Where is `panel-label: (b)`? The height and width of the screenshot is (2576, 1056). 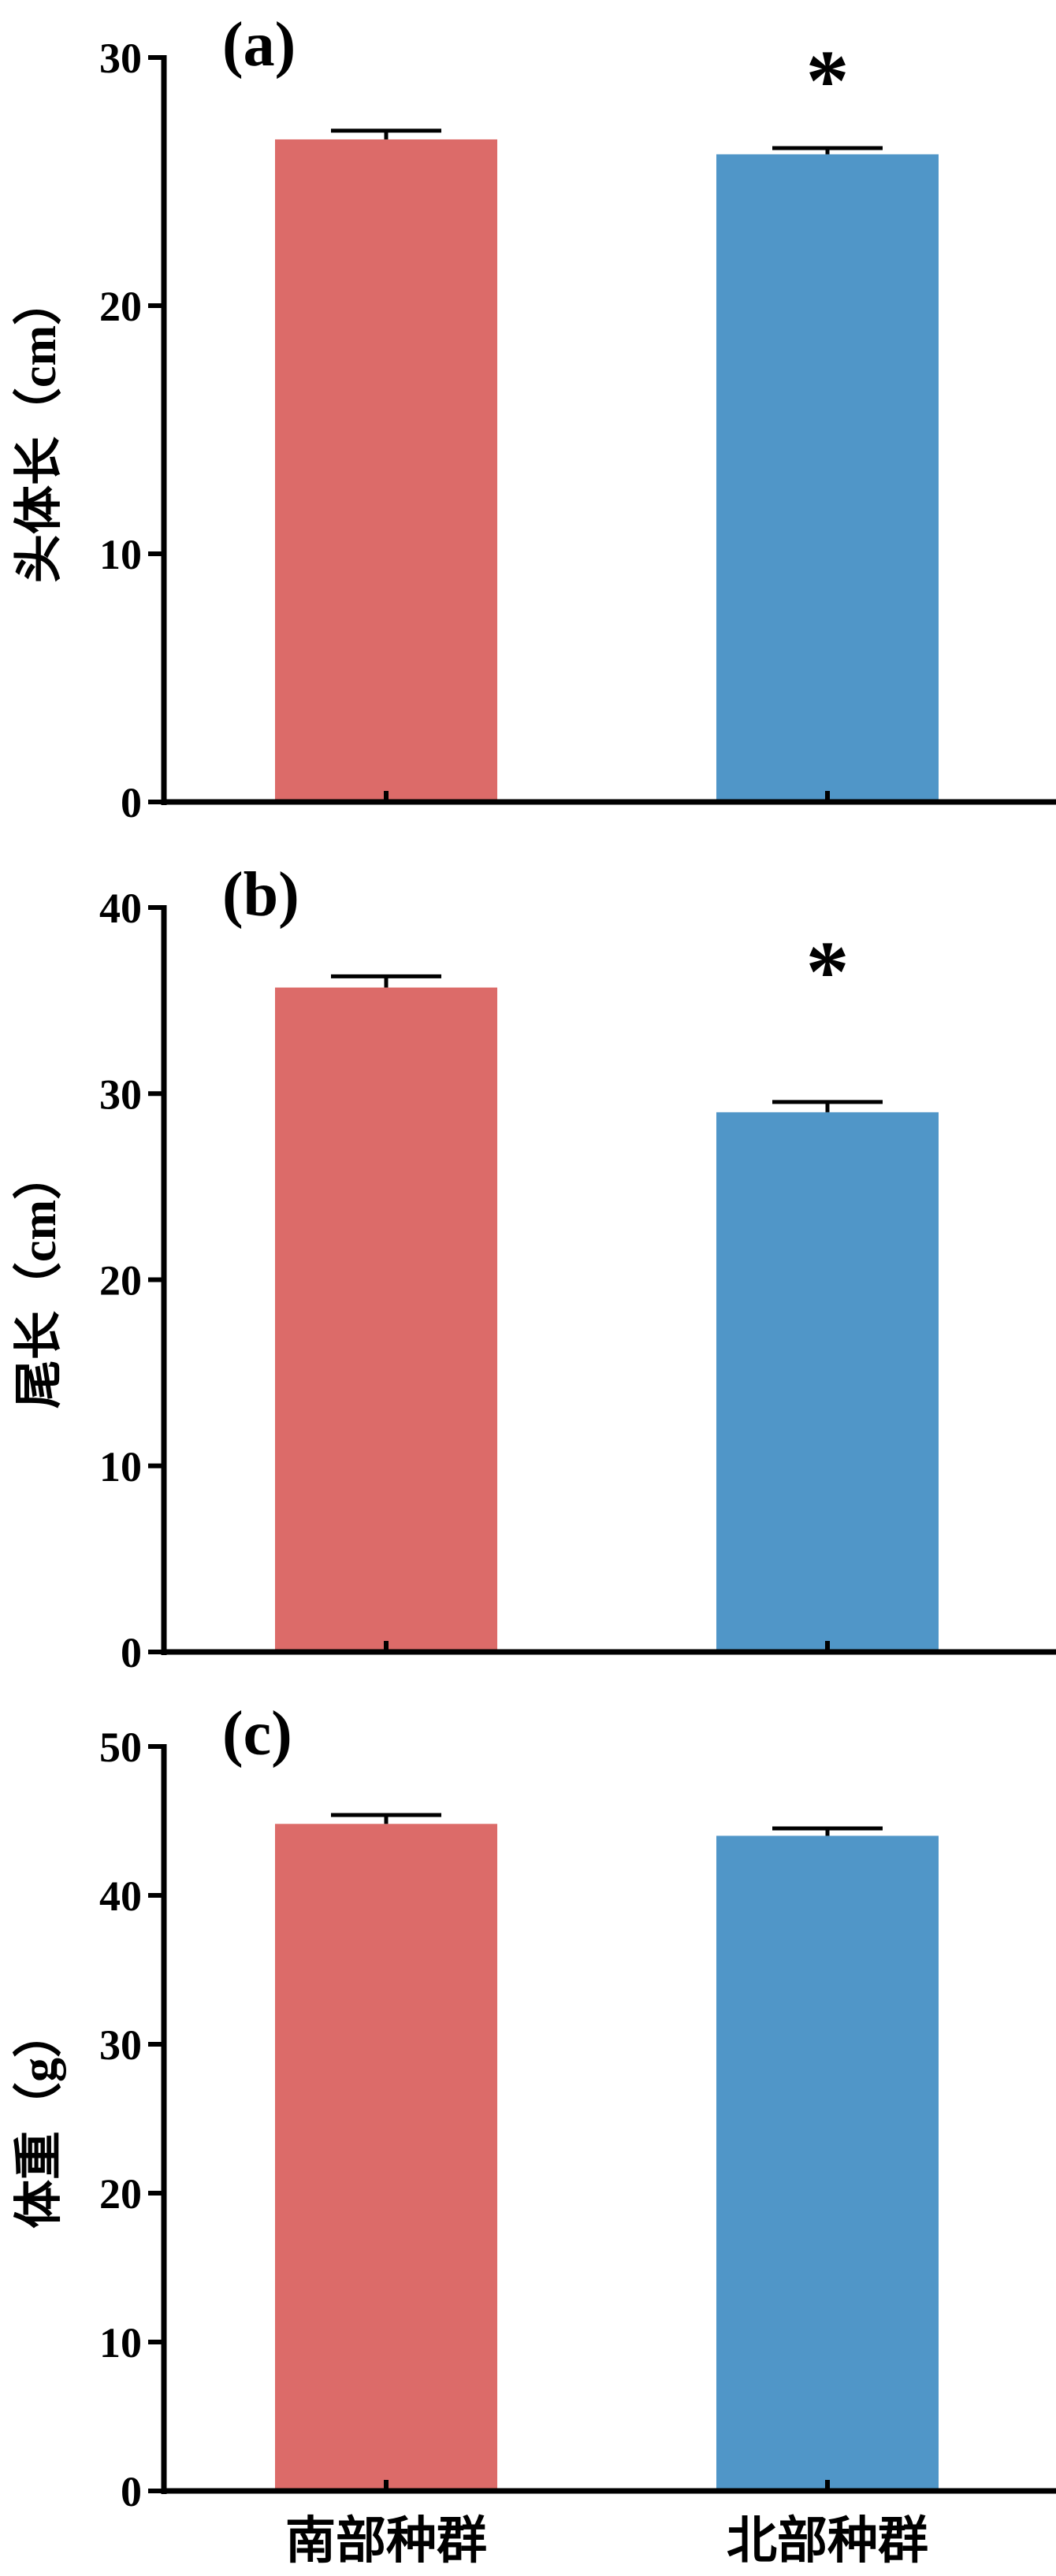
panel-label: (b) is located at coordinates (260, 895).